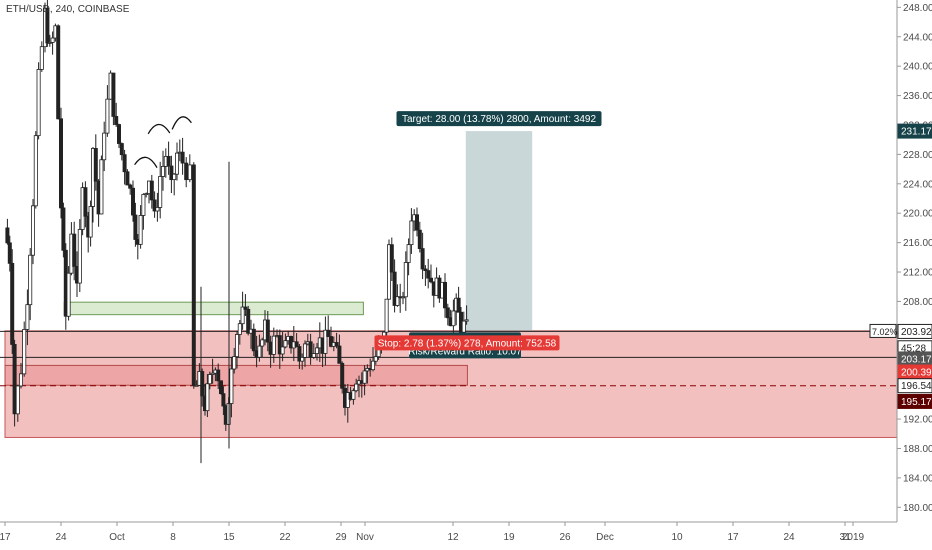 This screenshot has width=932, height=550. I want to click on y-tick-label: 244.00, so click(917, 37).